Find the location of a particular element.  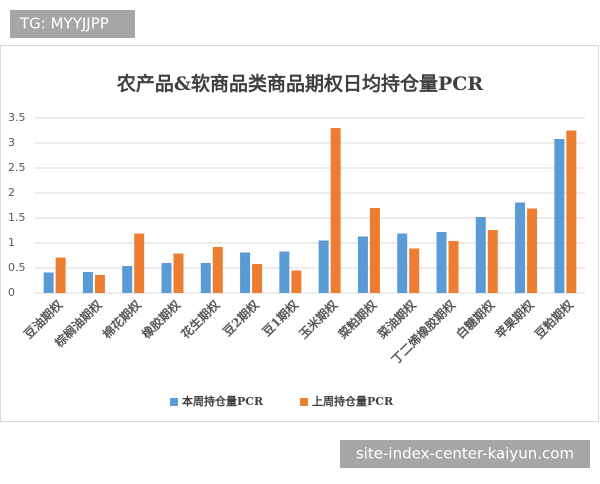

y-tick-label: 2.5 is located at coordinates (17, 167).